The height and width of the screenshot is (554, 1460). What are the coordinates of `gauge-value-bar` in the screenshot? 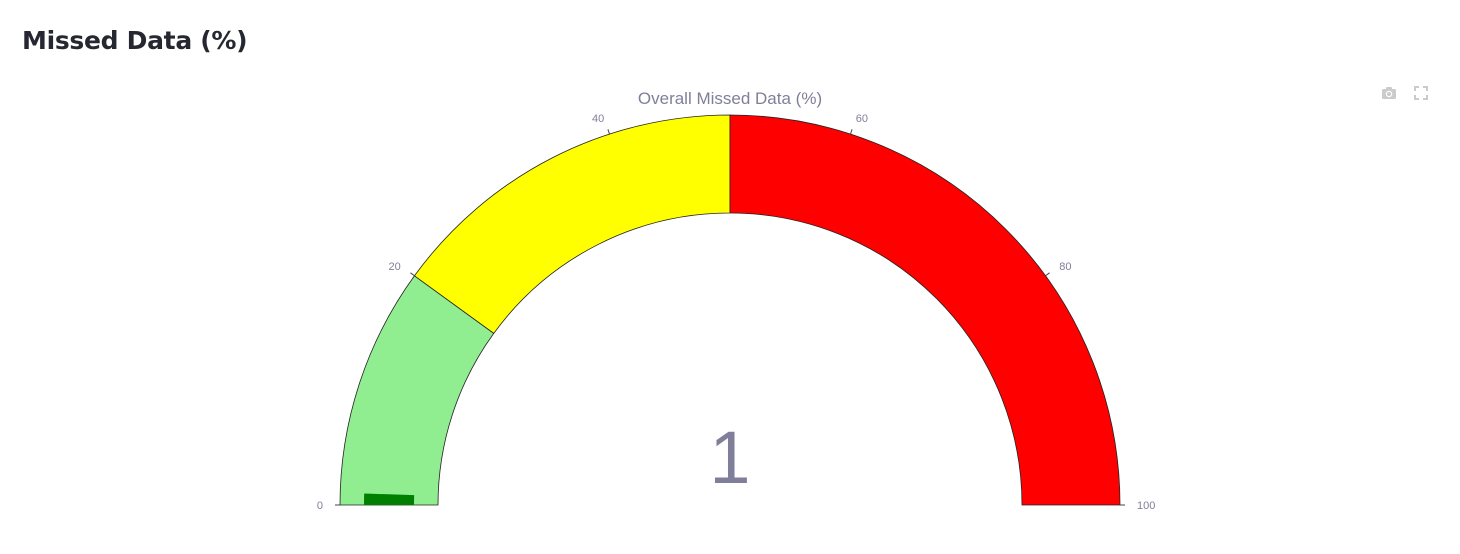 It's located at (389, 499).